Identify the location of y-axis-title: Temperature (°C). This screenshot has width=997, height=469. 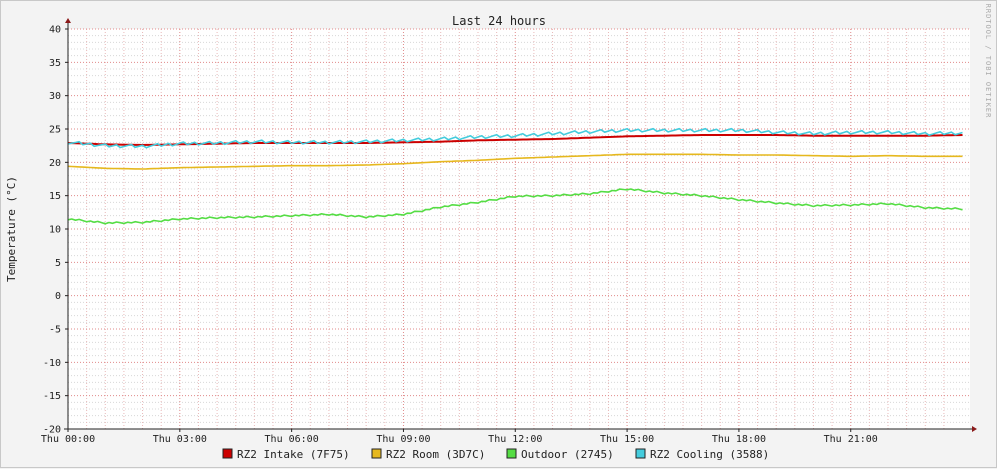
(11, 229).